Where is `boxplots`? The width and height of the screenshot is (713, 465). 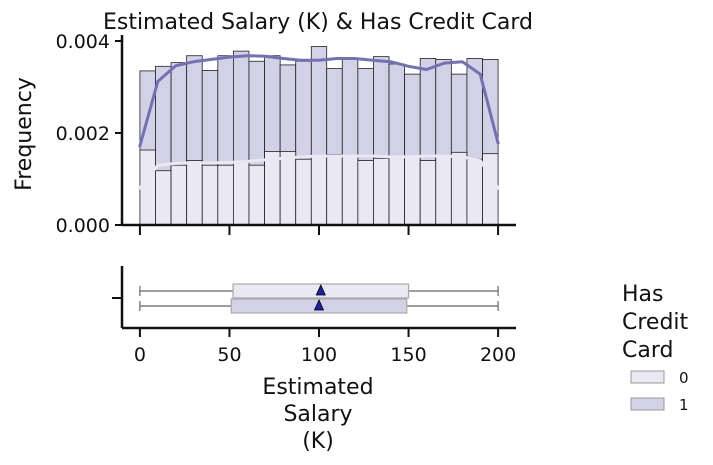
boxplots is located at coordinates (319, 298).